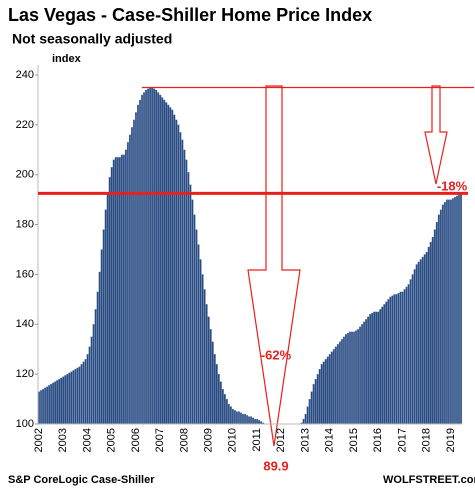 This screenshot has width=475, height=491. I want to click on x-tick-label: 2016, so click(378, 440).